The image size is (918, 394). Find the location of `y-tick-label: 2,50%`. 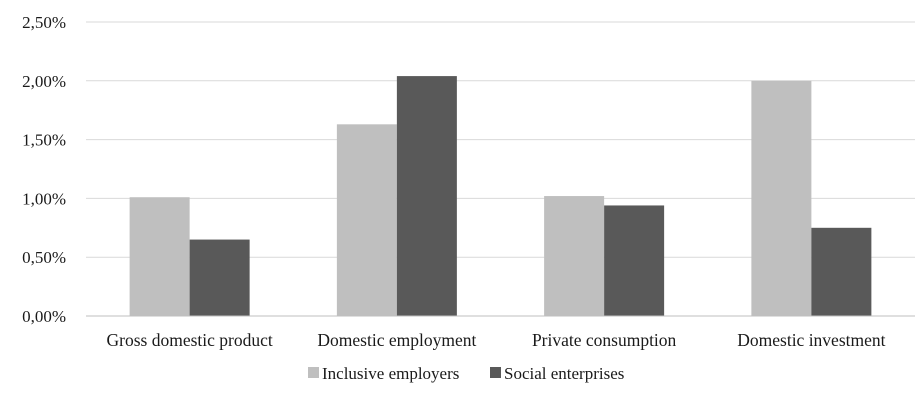

y-tick-label: 2,50% is located at coordinates (44, 22).